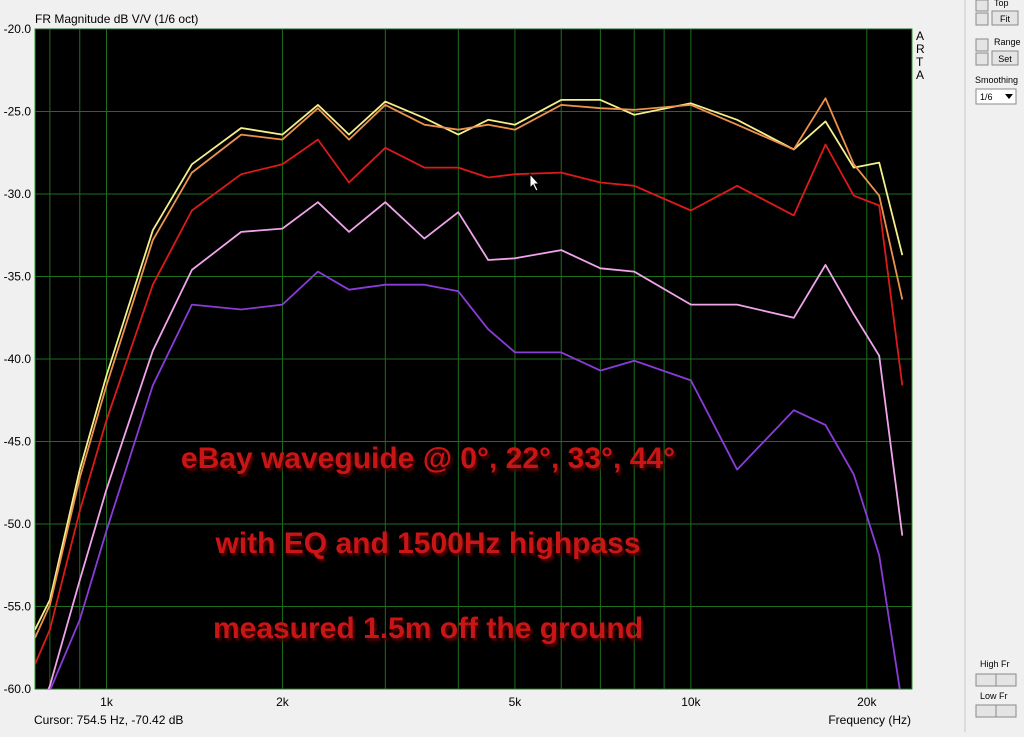  I want to click on x-tick-label: 20k, so click(867, 702).